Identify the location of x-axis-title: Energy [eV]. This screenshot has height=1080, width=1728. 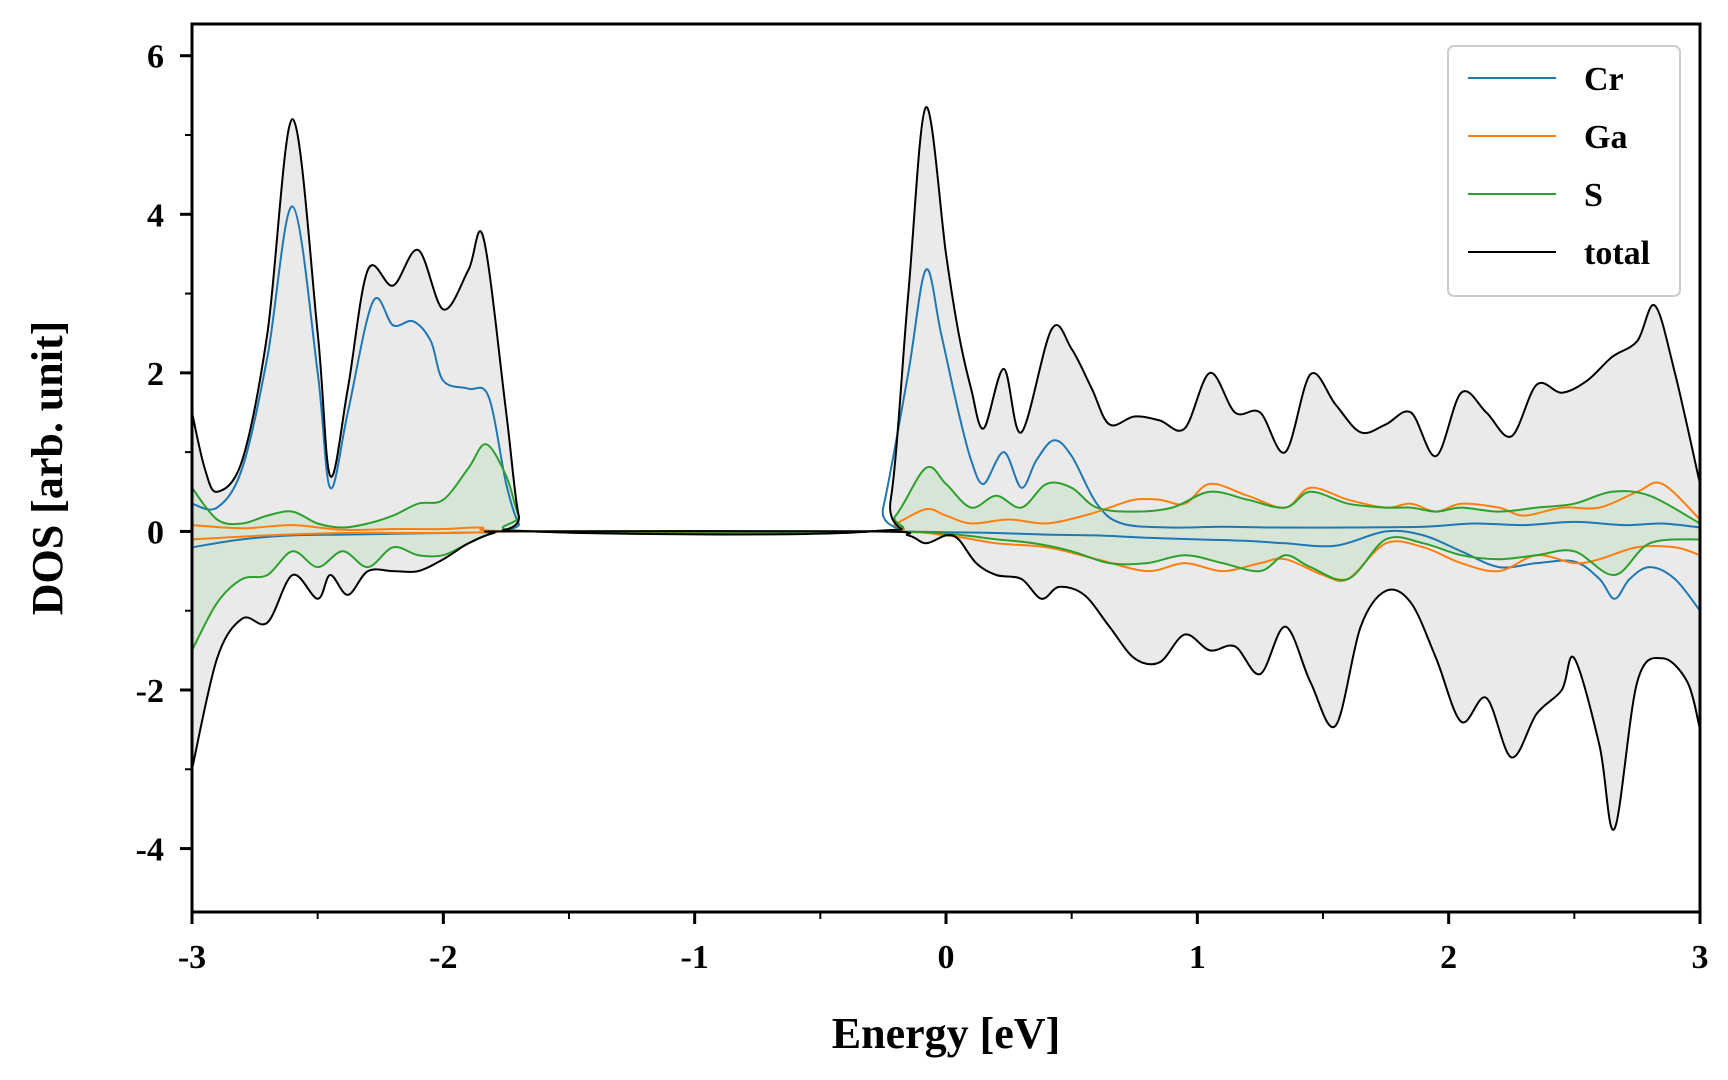
(946, 1033).